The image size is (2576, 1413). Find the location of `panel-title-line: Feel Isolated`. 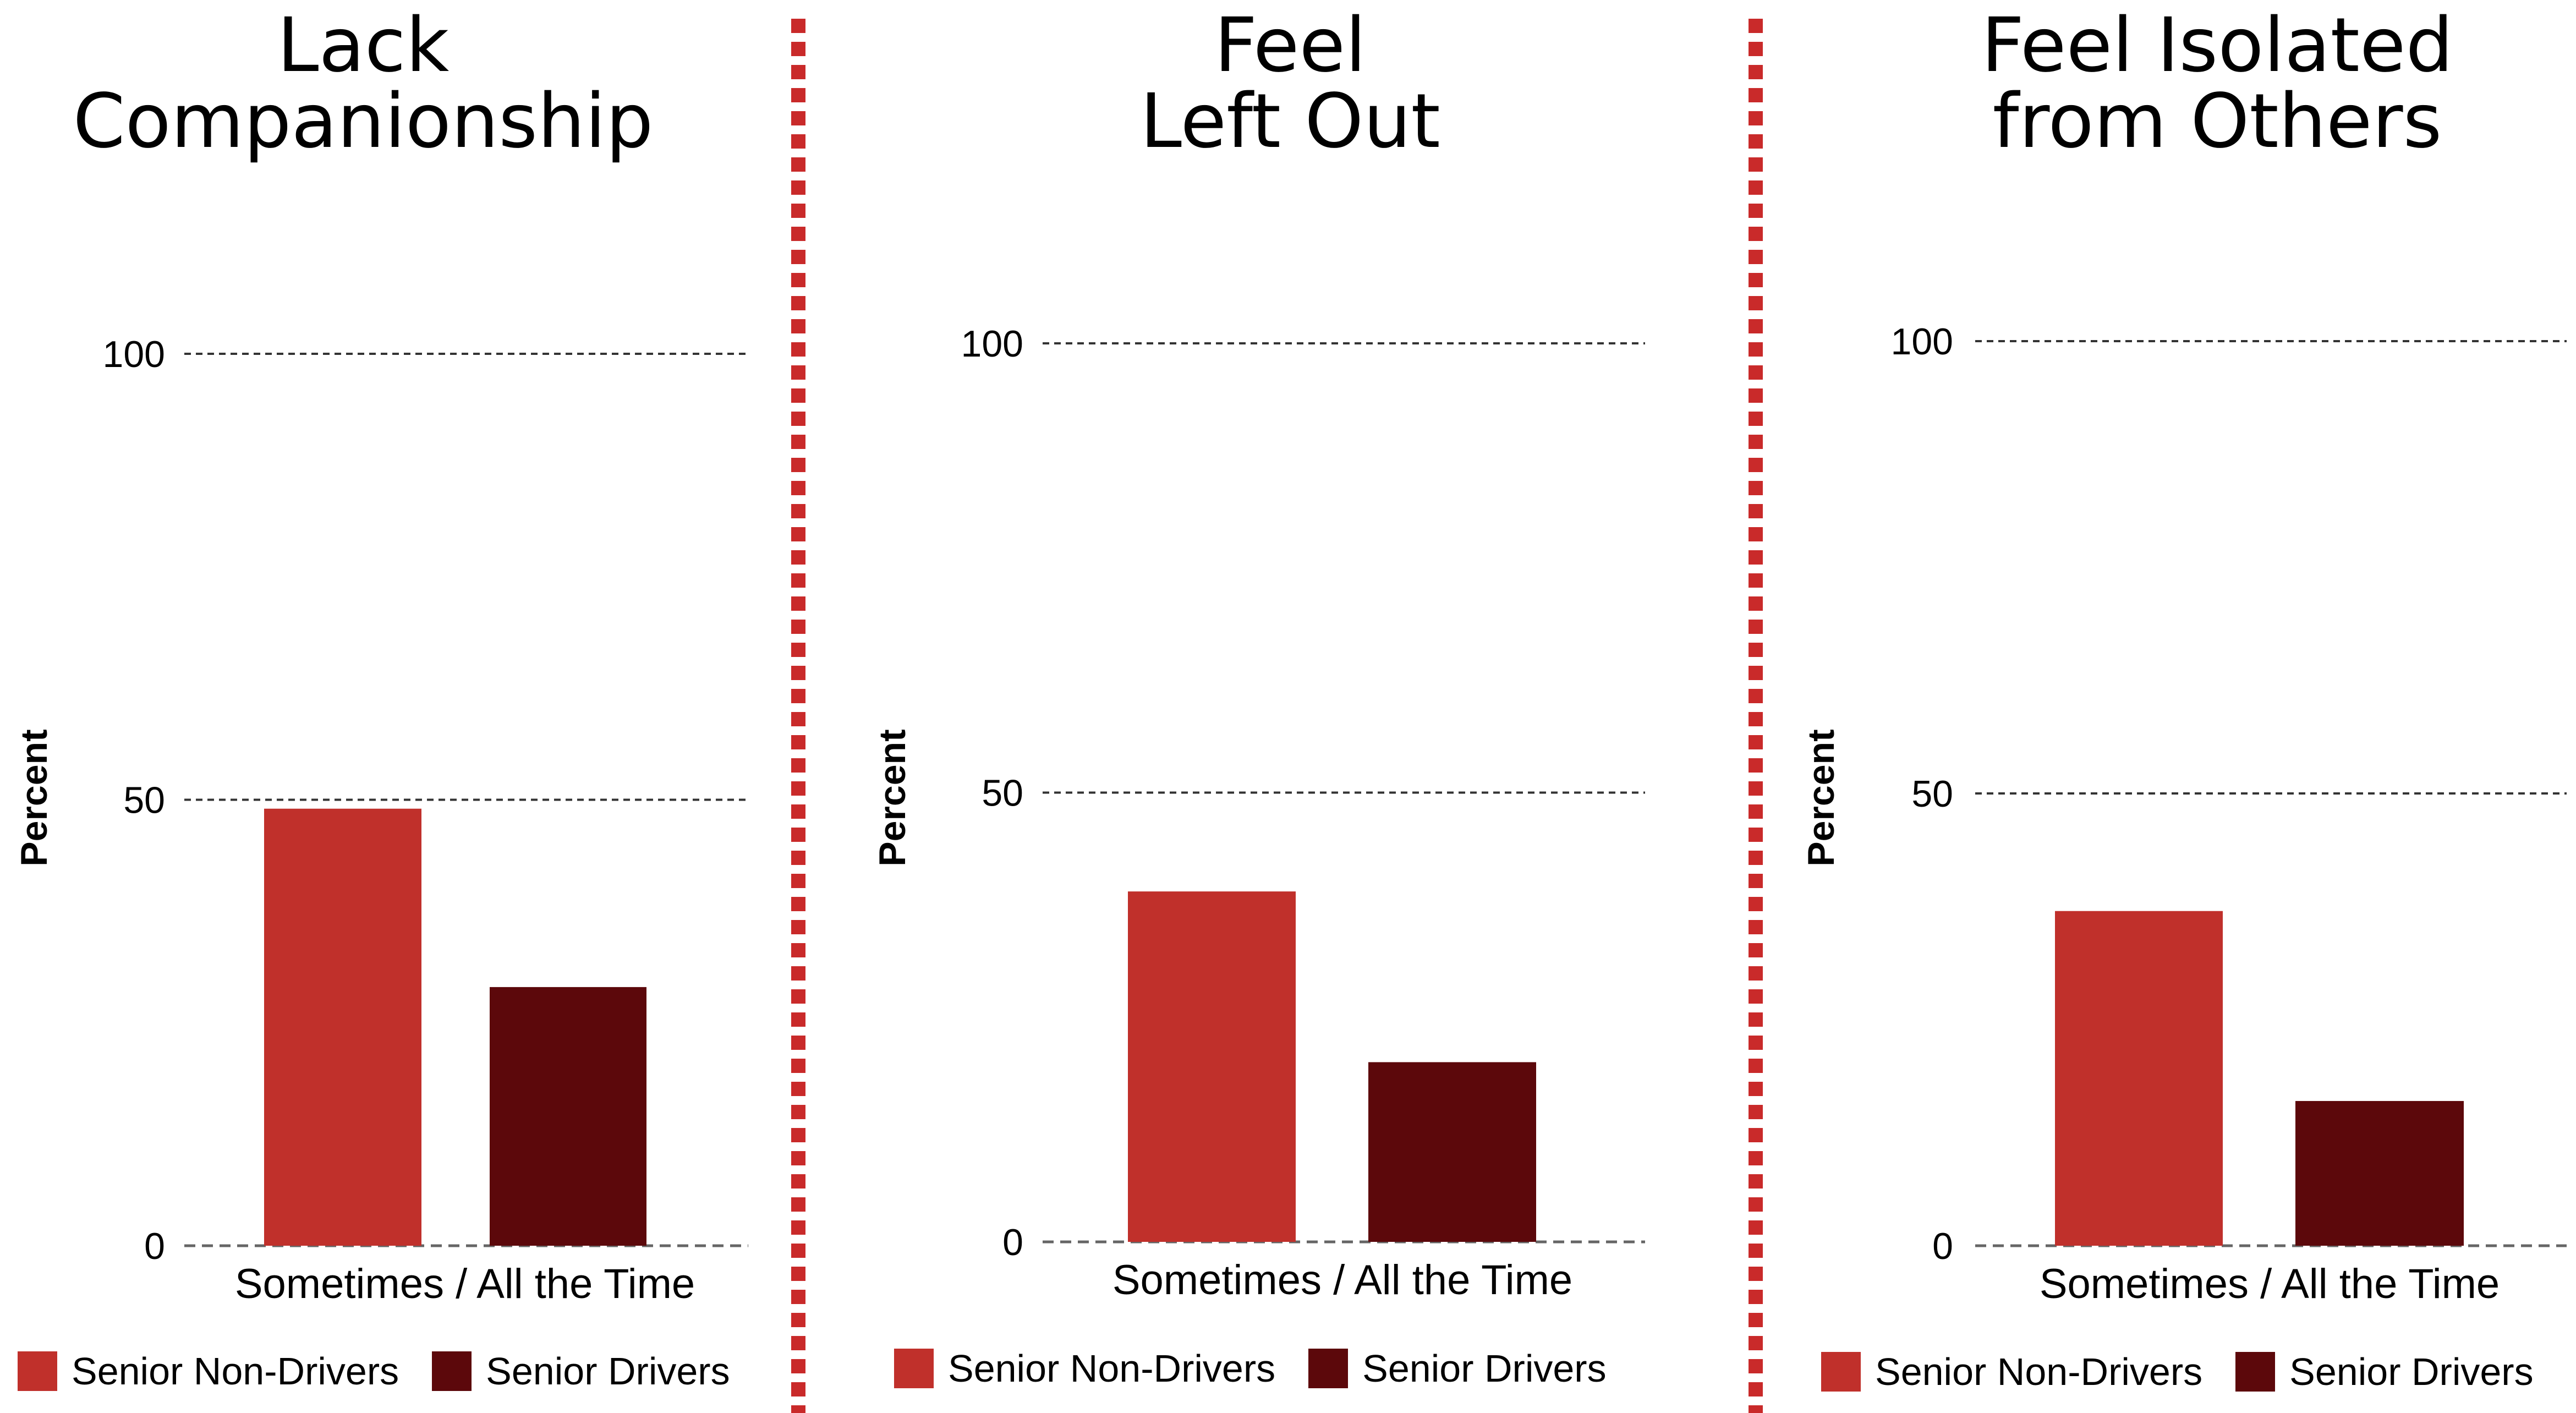

panel-title-line: Feel Isolated is located at coordinates (2217, 45).